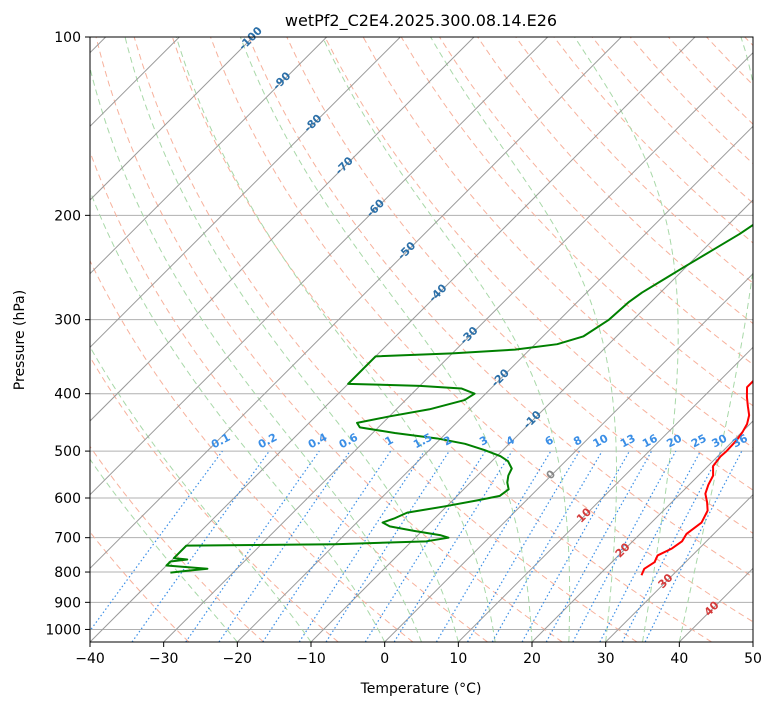 This screenshot has height=708, width=775. I want to click on x-tick-label: −10, so click(311, 659).